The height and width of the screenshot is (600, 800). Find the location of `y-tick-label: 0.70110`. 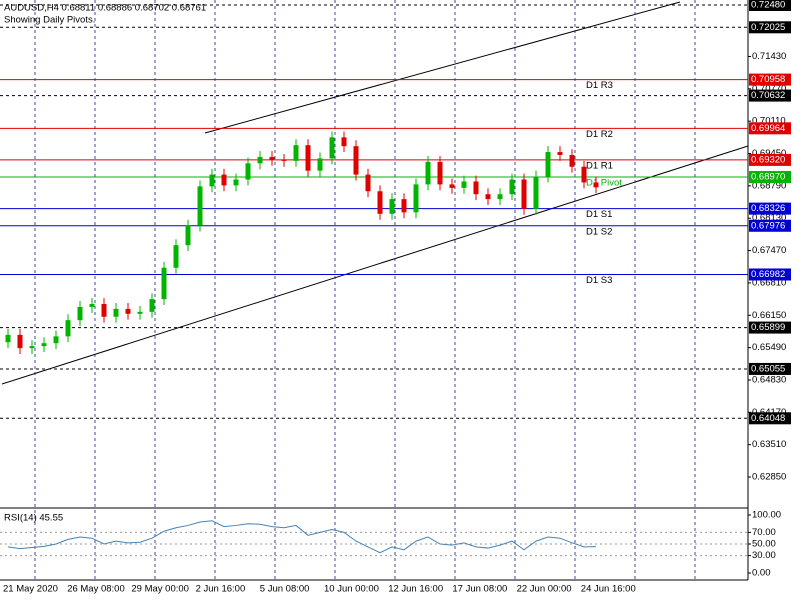

y-tick-label: 0.70110 is located at coordinates (769, 121).